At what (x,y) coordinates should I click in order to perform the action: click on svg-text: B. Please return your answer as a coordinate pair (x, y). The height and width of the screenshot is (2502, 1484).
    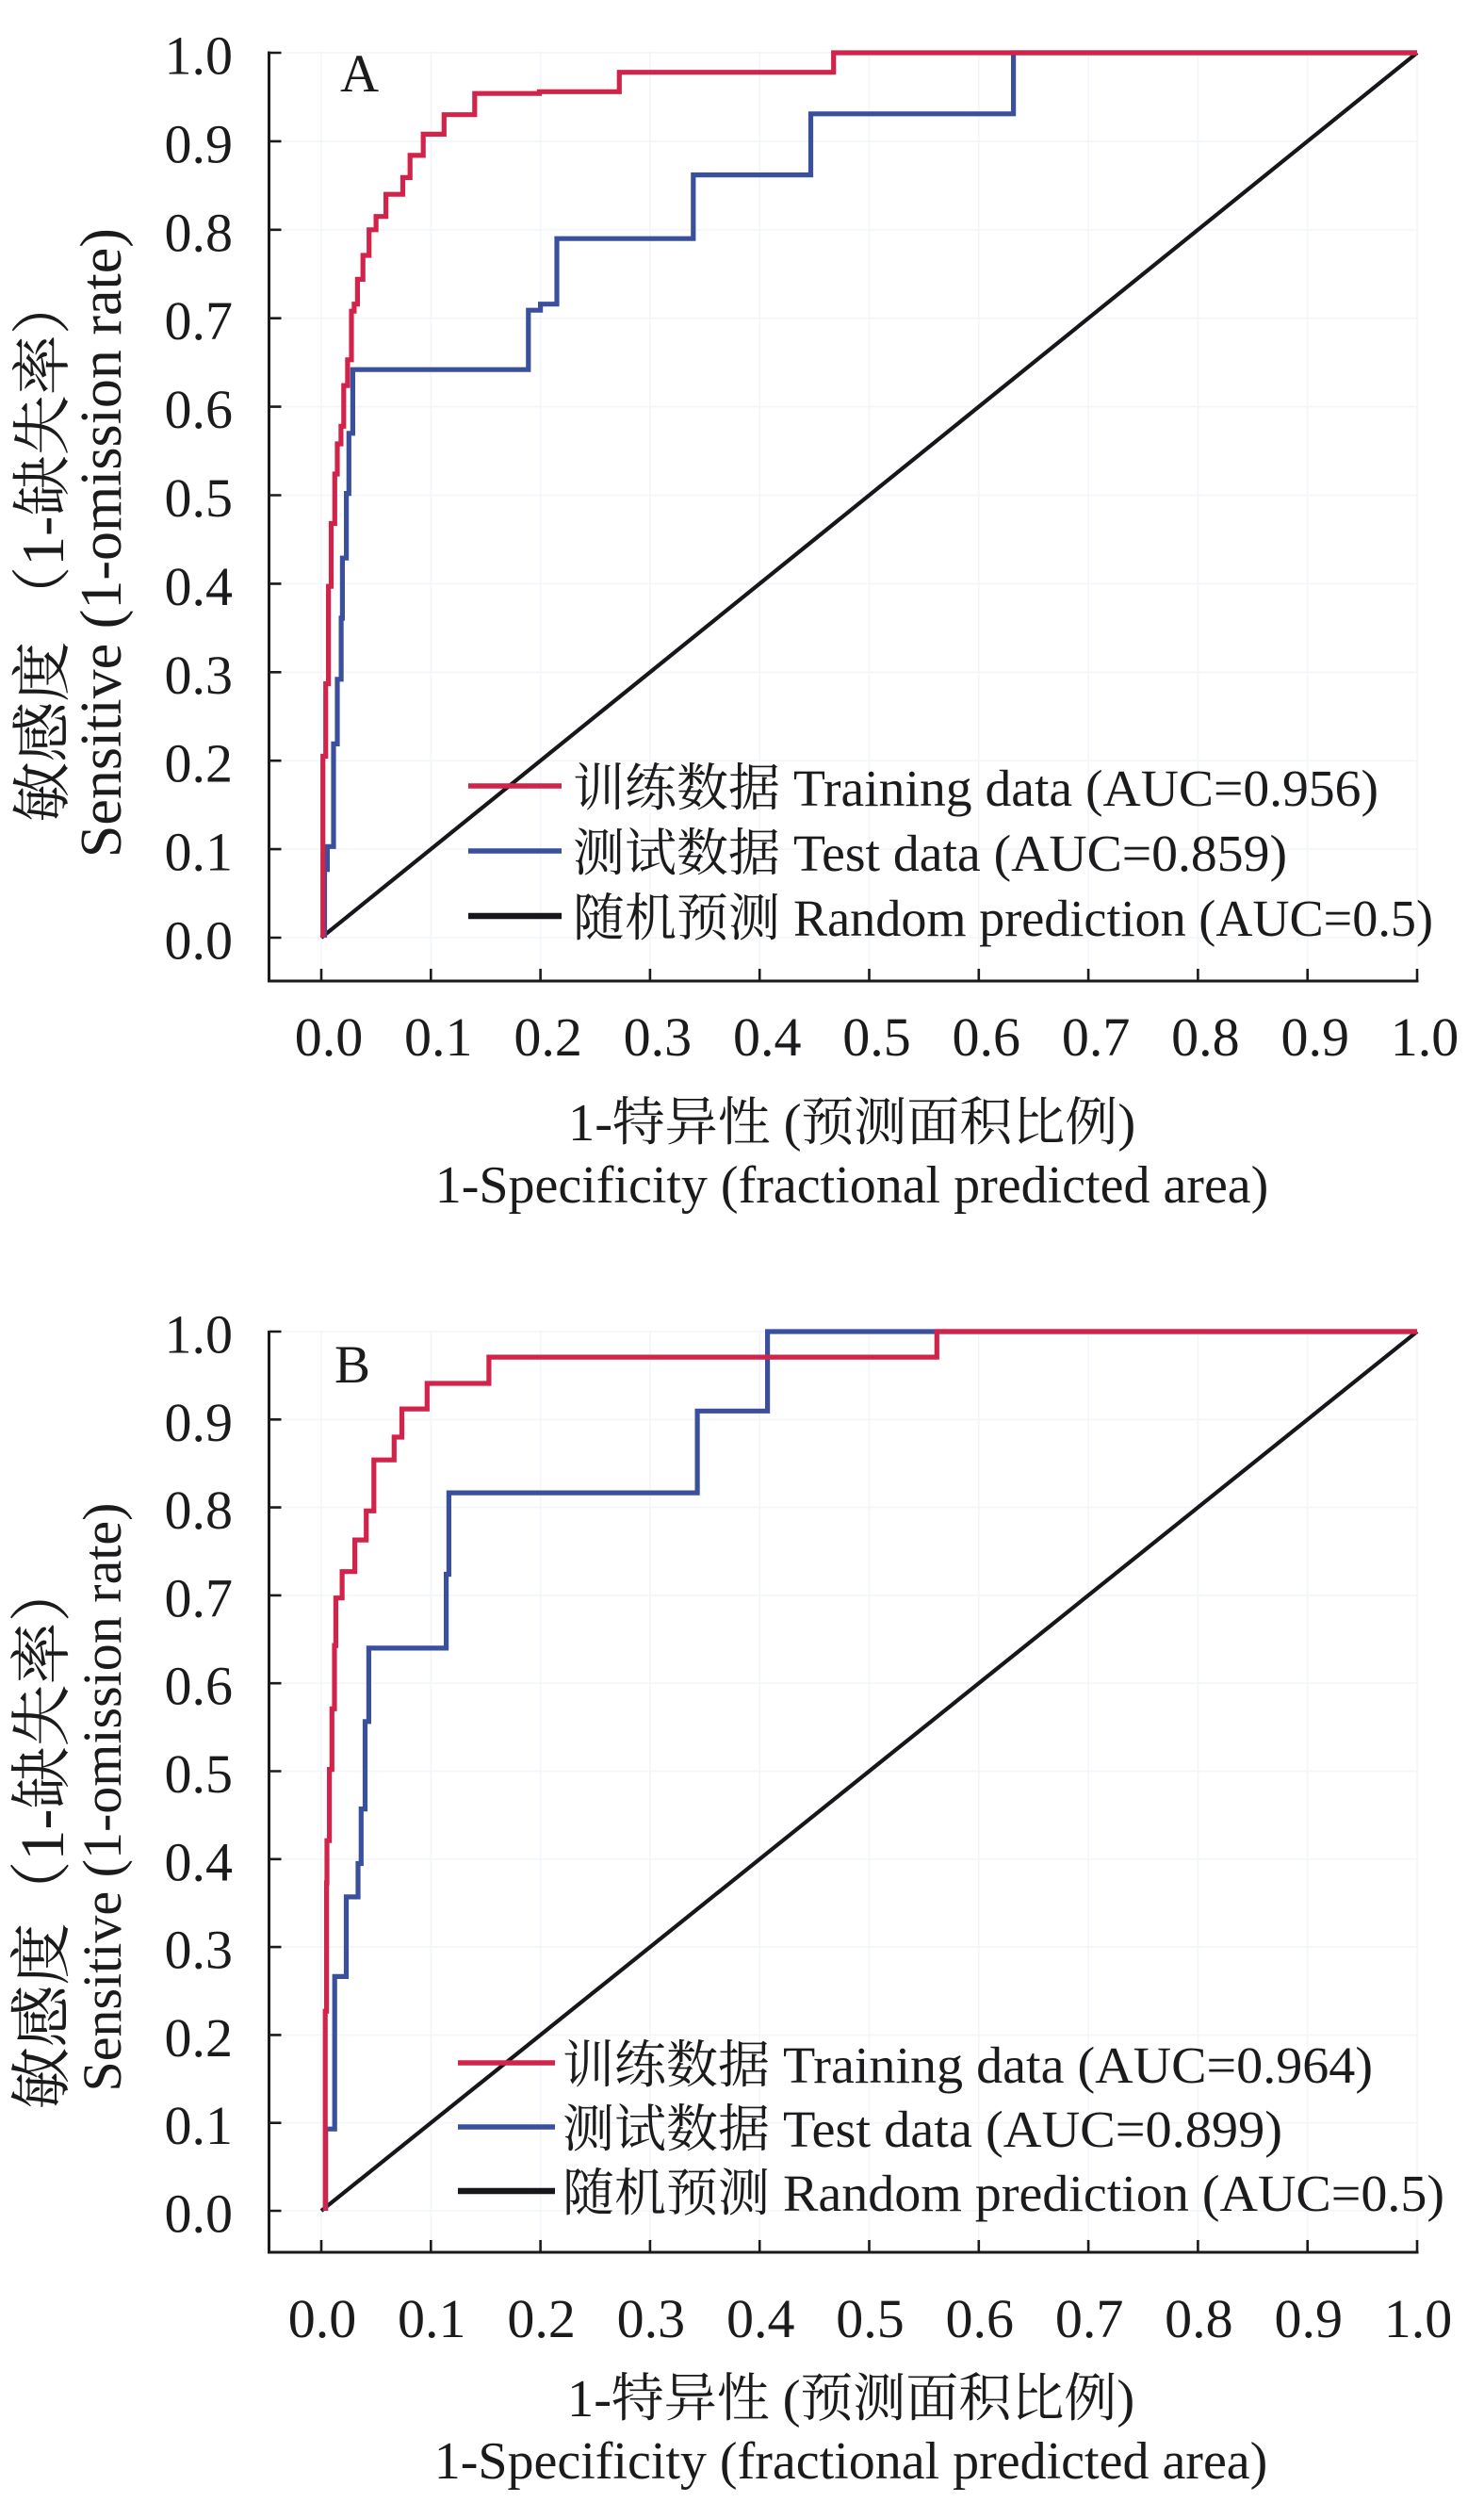
    Looking at the image, I should click on (352, 1365).